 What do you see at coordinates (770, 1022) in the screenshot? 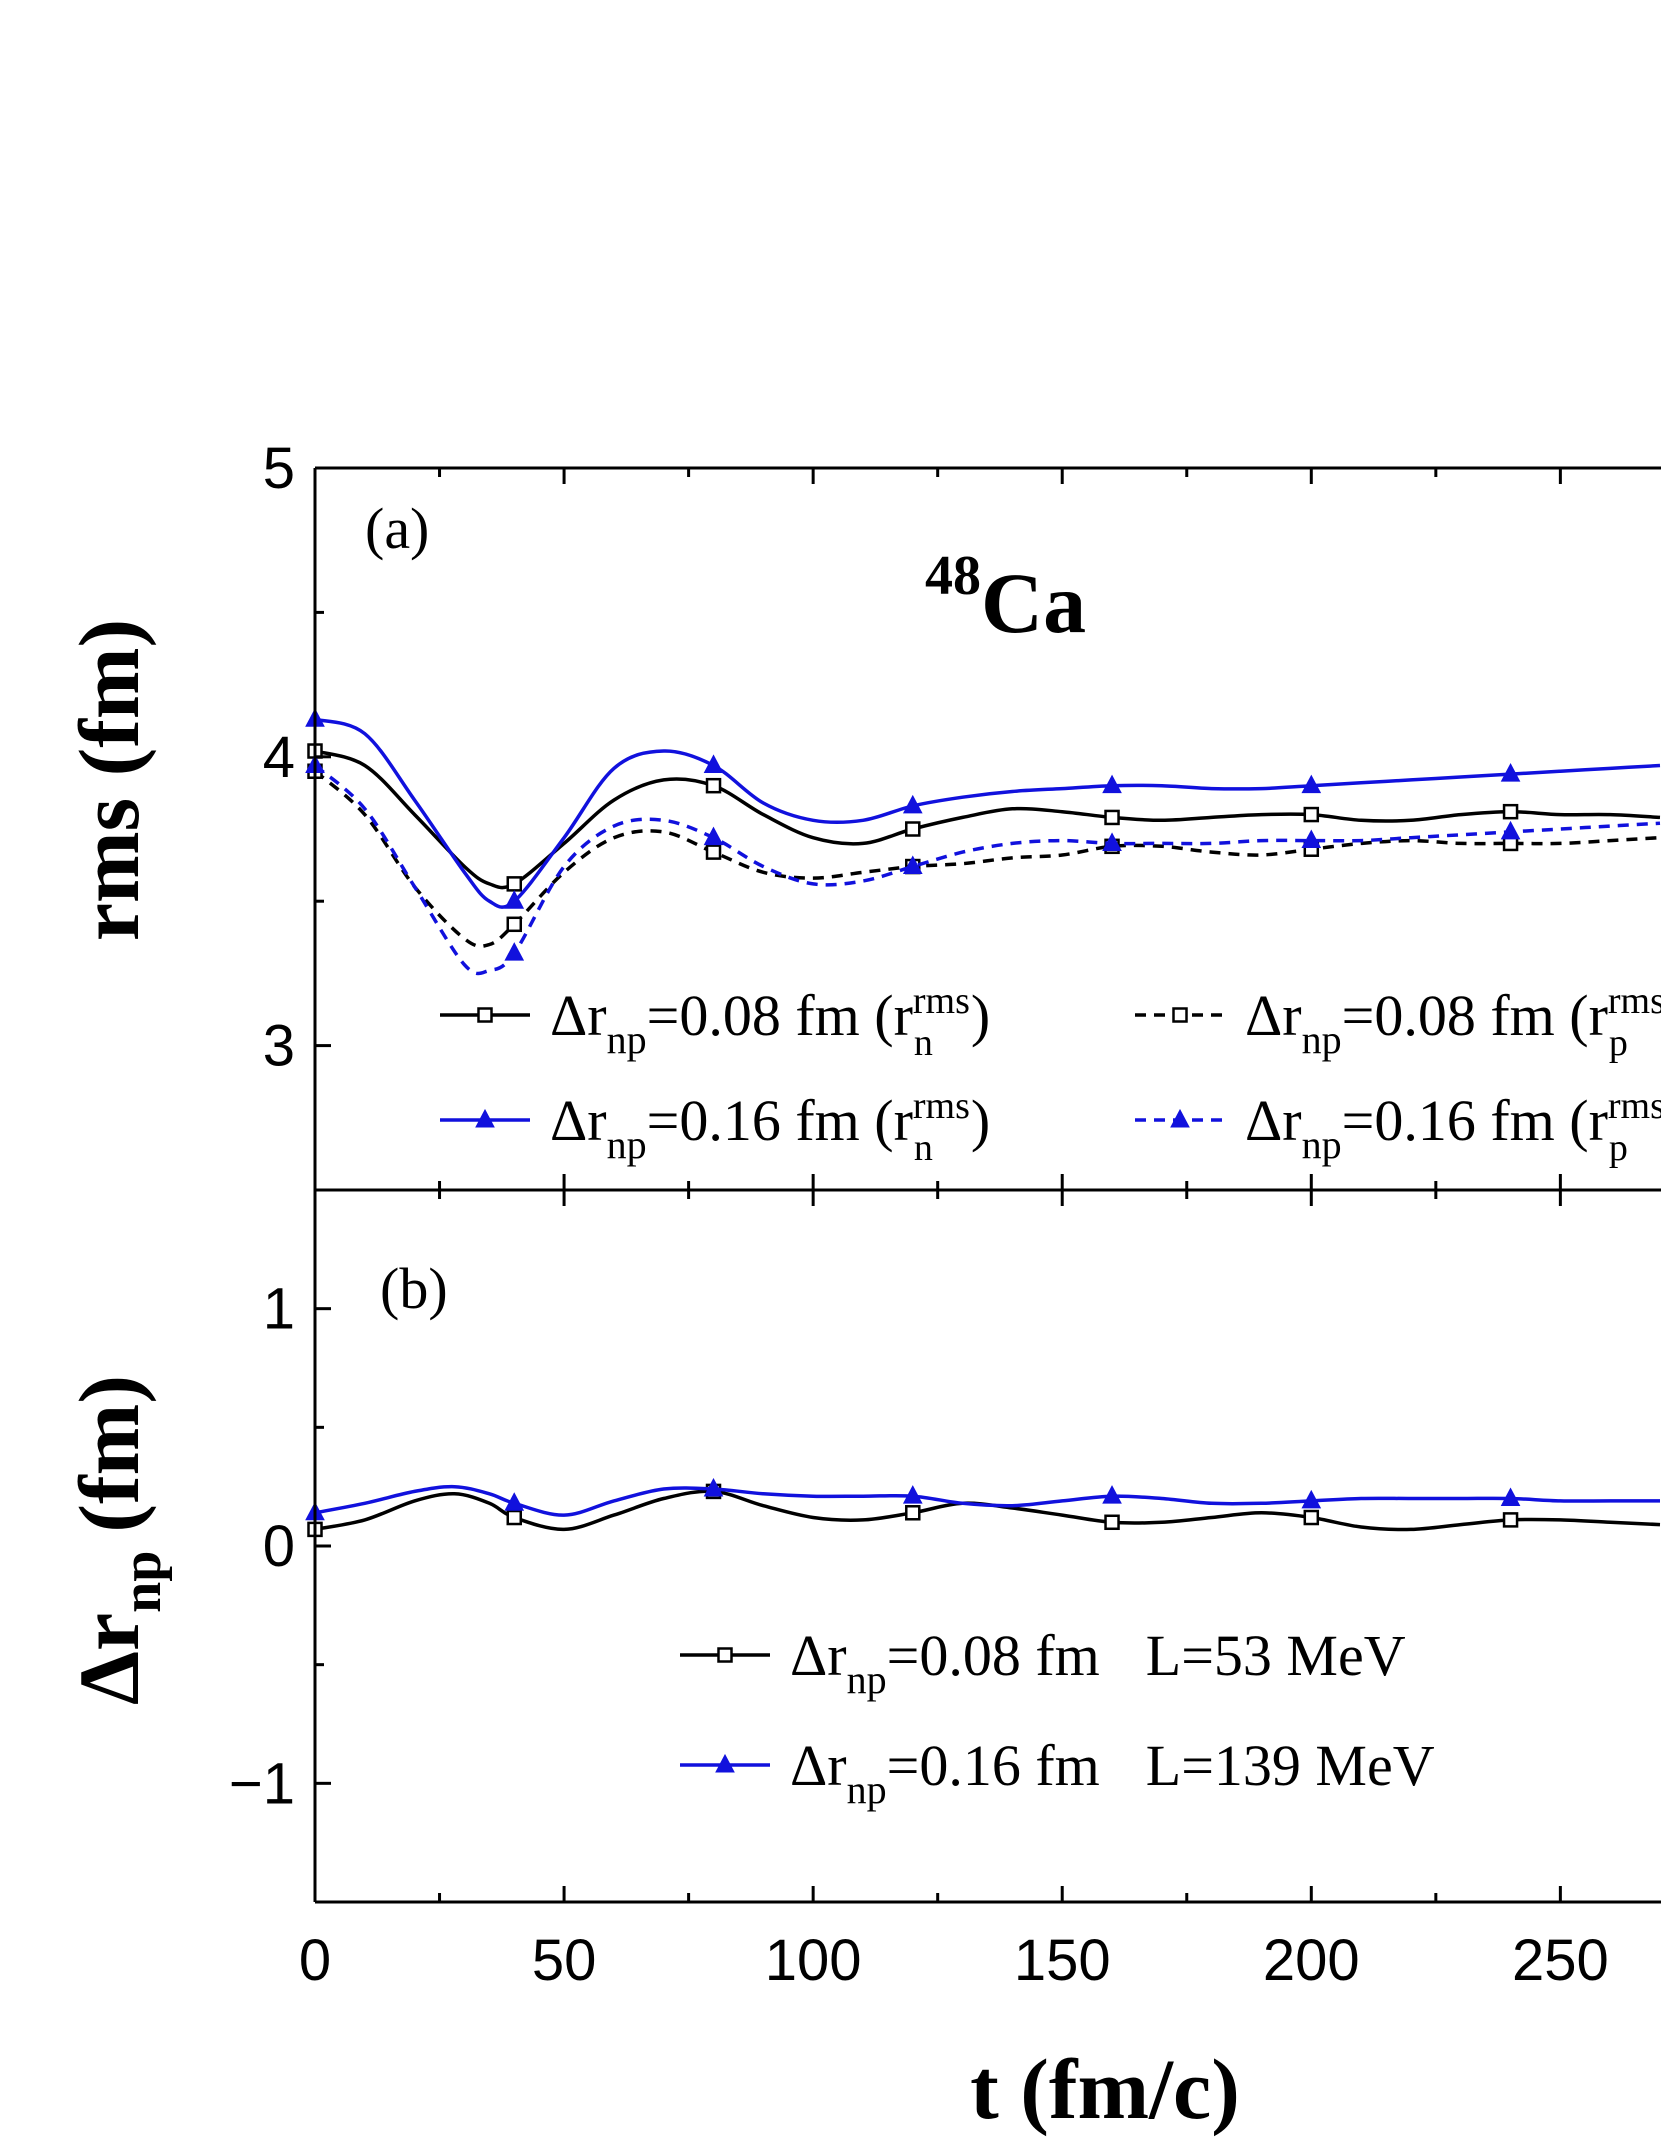
I see `legend-a-0-label: Δrnp=0.08 fm (rrms n)` at bounding box center [770, 1022].